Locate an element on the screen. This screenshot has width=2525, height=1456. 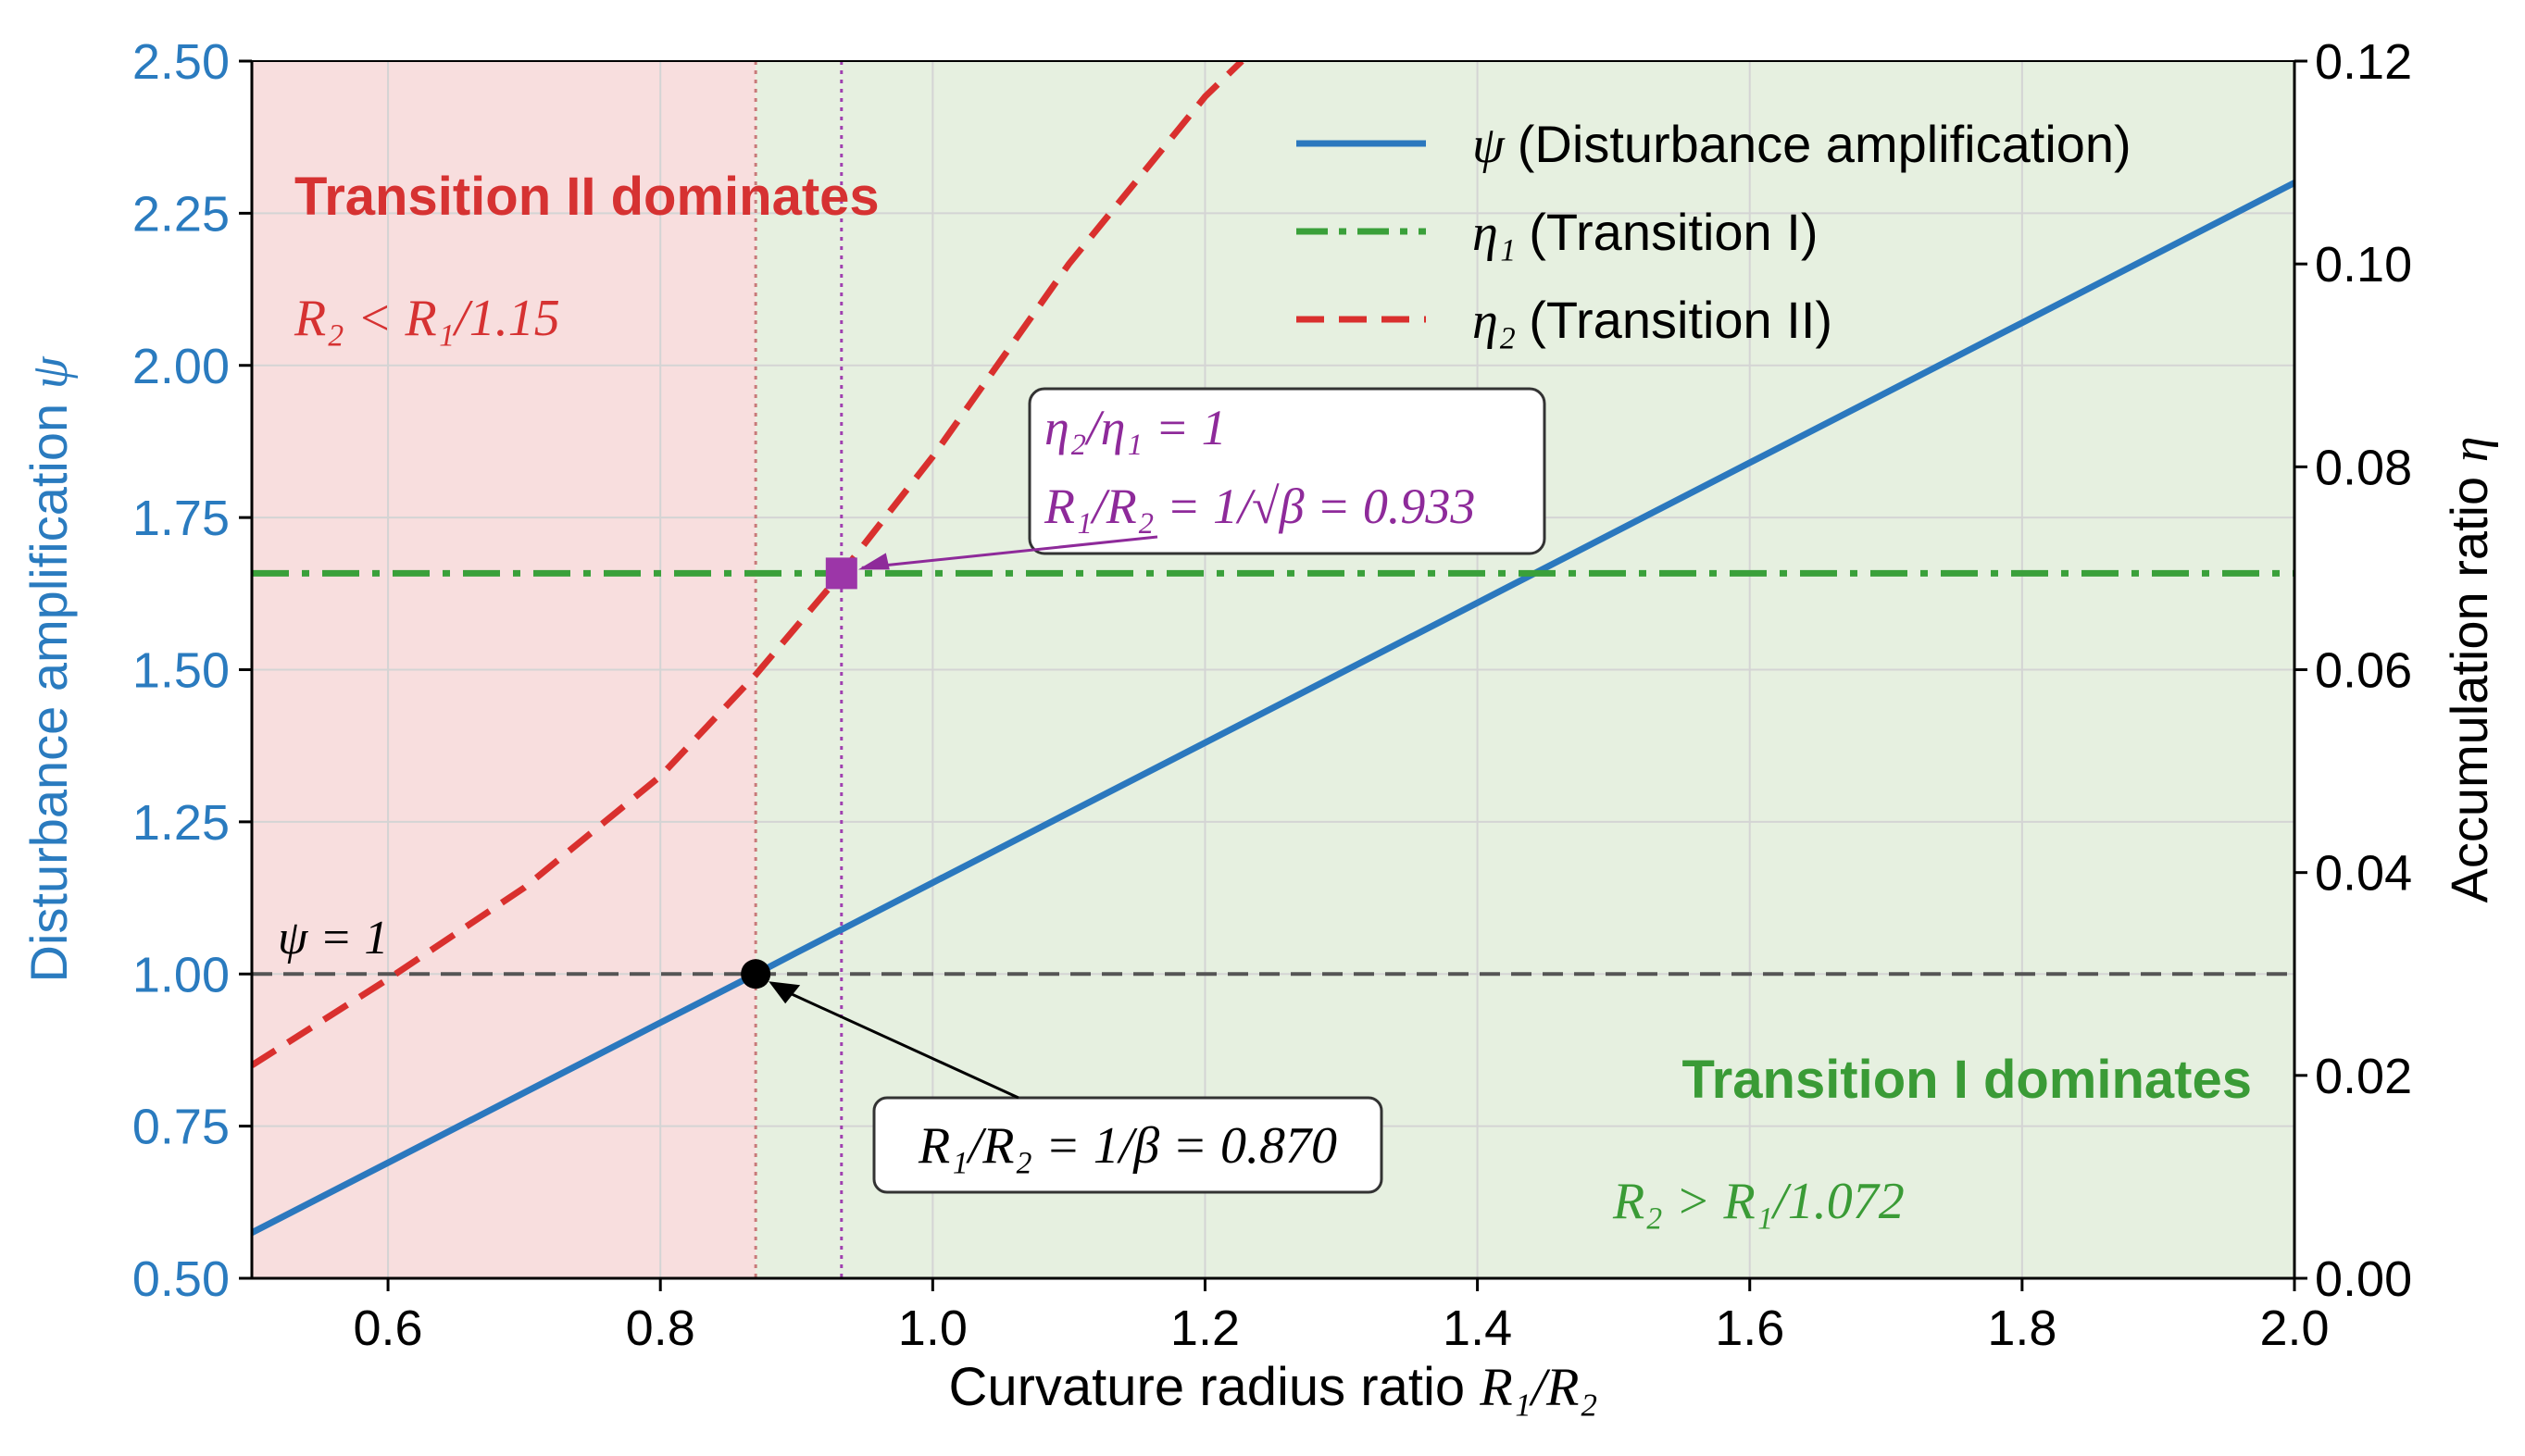
y-left-tick-label: 1.00 is located at coordinates (181, 974).